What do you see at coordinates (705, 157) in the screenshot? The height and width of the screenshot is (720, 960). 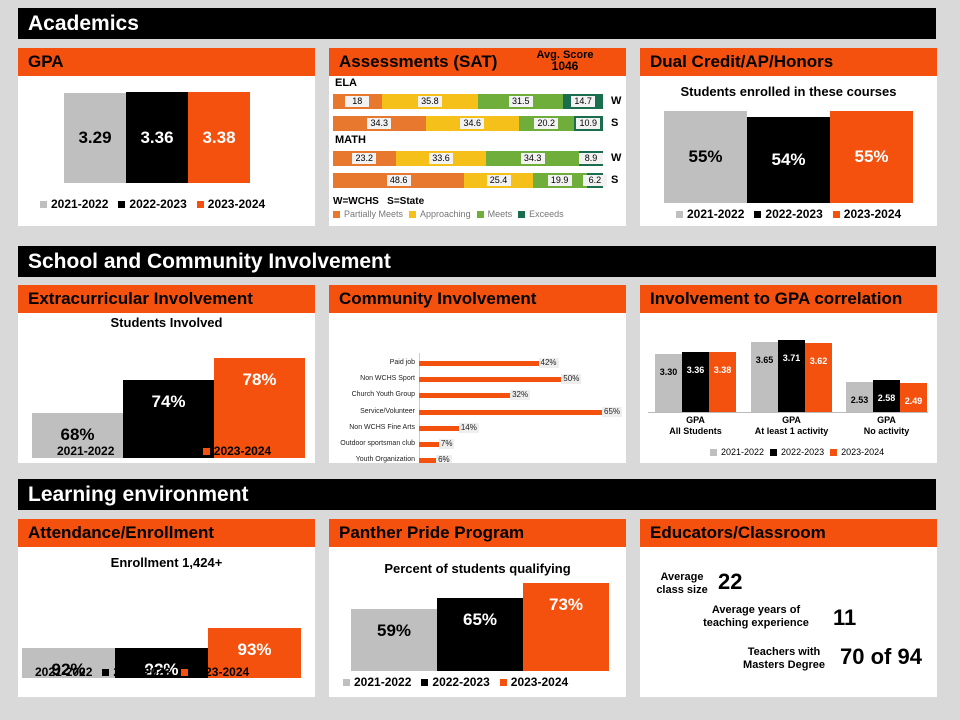 I see `dual-bar-2021-2022` at bounding box center [705, 157].